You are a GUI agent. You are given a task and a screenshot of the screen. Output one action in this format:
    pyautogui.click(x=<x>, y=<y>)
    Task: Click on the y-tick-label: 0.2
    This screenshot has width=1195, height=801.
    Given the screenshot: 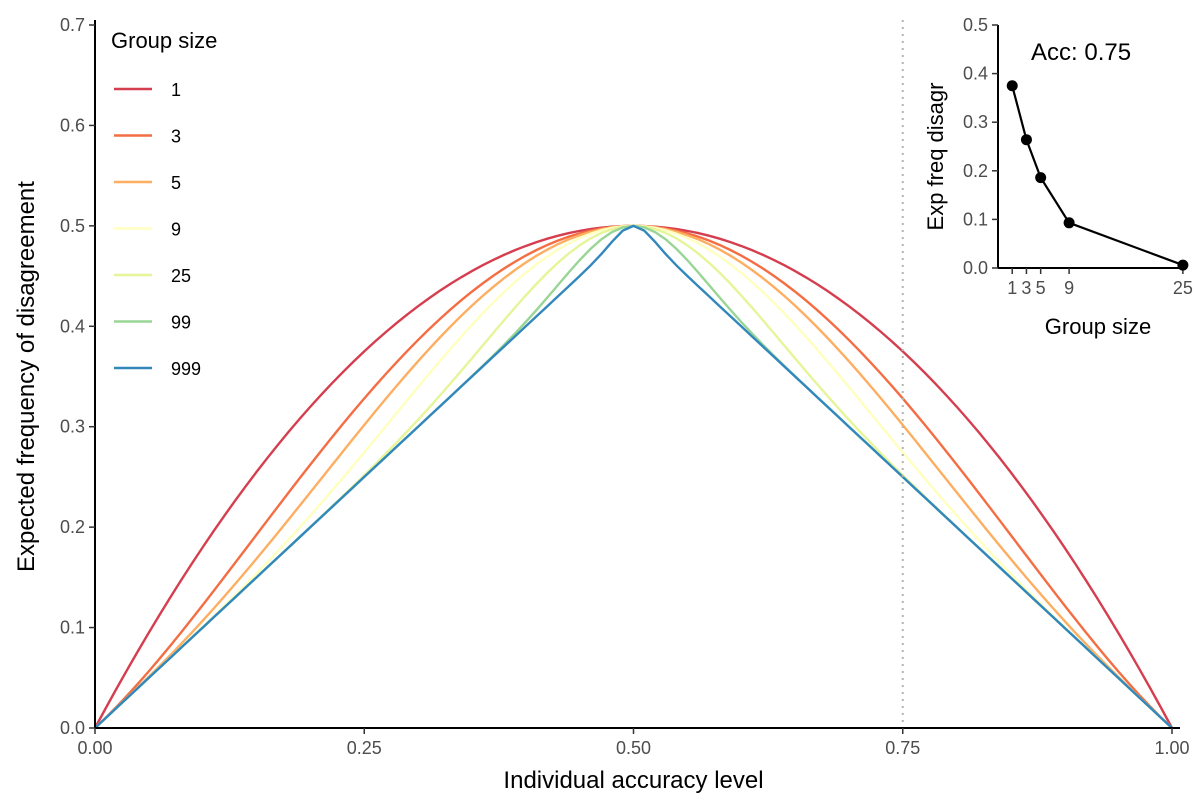 What is the action you would take?
    pyautogui.click(x=72, y=527)
    